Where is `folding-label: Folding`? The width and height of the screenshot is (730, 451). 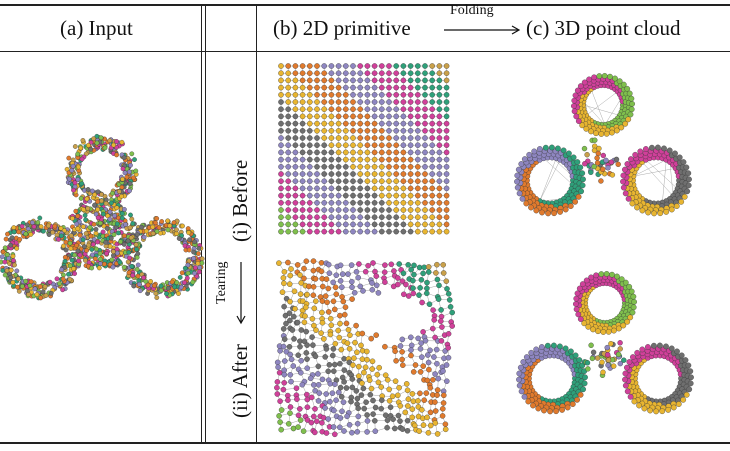 folding-label: Folding is located at coordinates (472, 10).